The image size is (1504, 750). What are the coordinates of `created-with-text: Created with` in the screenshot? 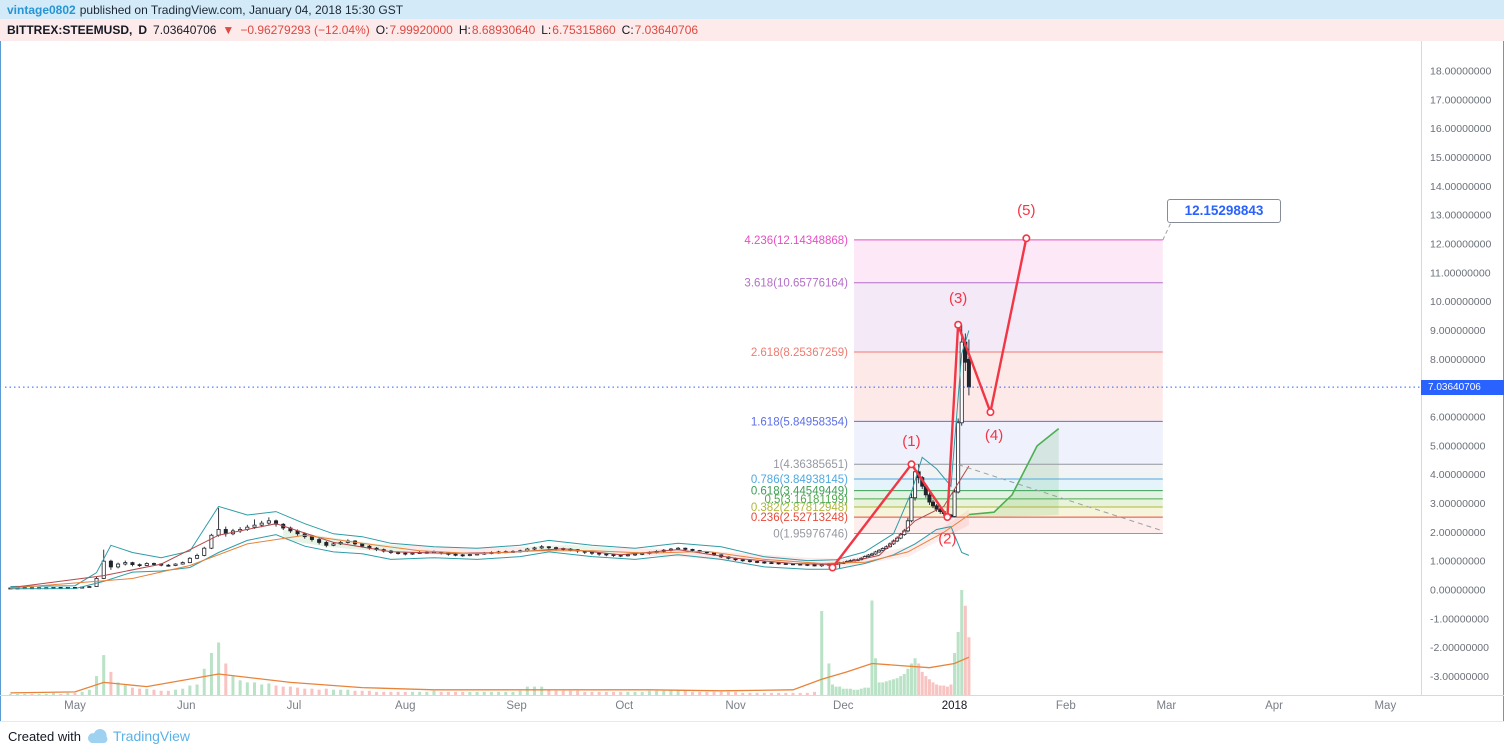 It's located at (44, 736).